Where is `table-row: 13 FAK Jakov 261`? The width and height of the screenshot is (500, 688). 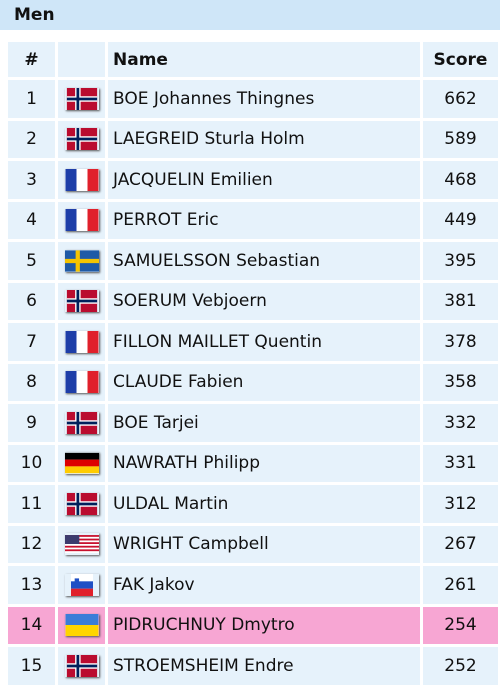 table-row: 13 FAK Jakov 261 is located at coordinates (253, 585).